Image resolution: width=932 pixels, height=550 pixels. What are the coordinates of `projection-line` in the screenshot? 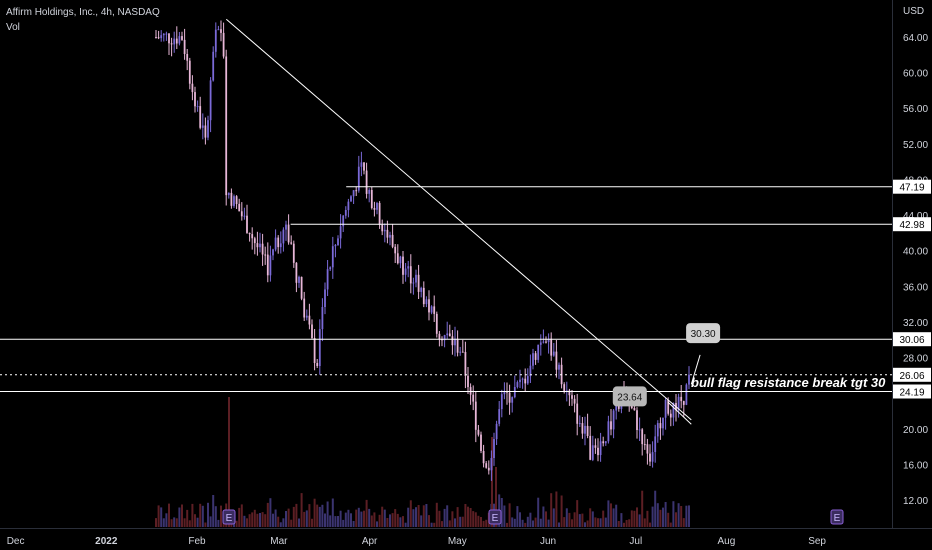 It's located at (695, 369).